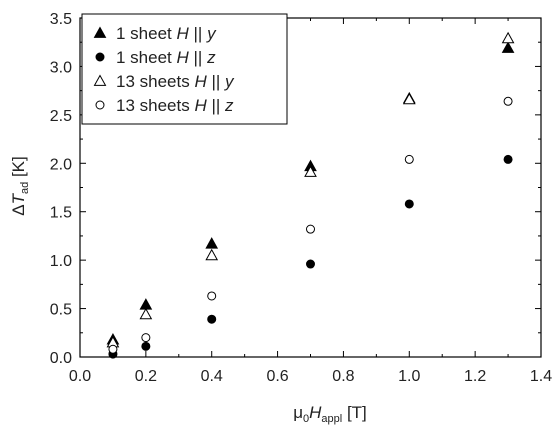  I want to click on legend-label: 13 sheets H || y, so click(175, 81).